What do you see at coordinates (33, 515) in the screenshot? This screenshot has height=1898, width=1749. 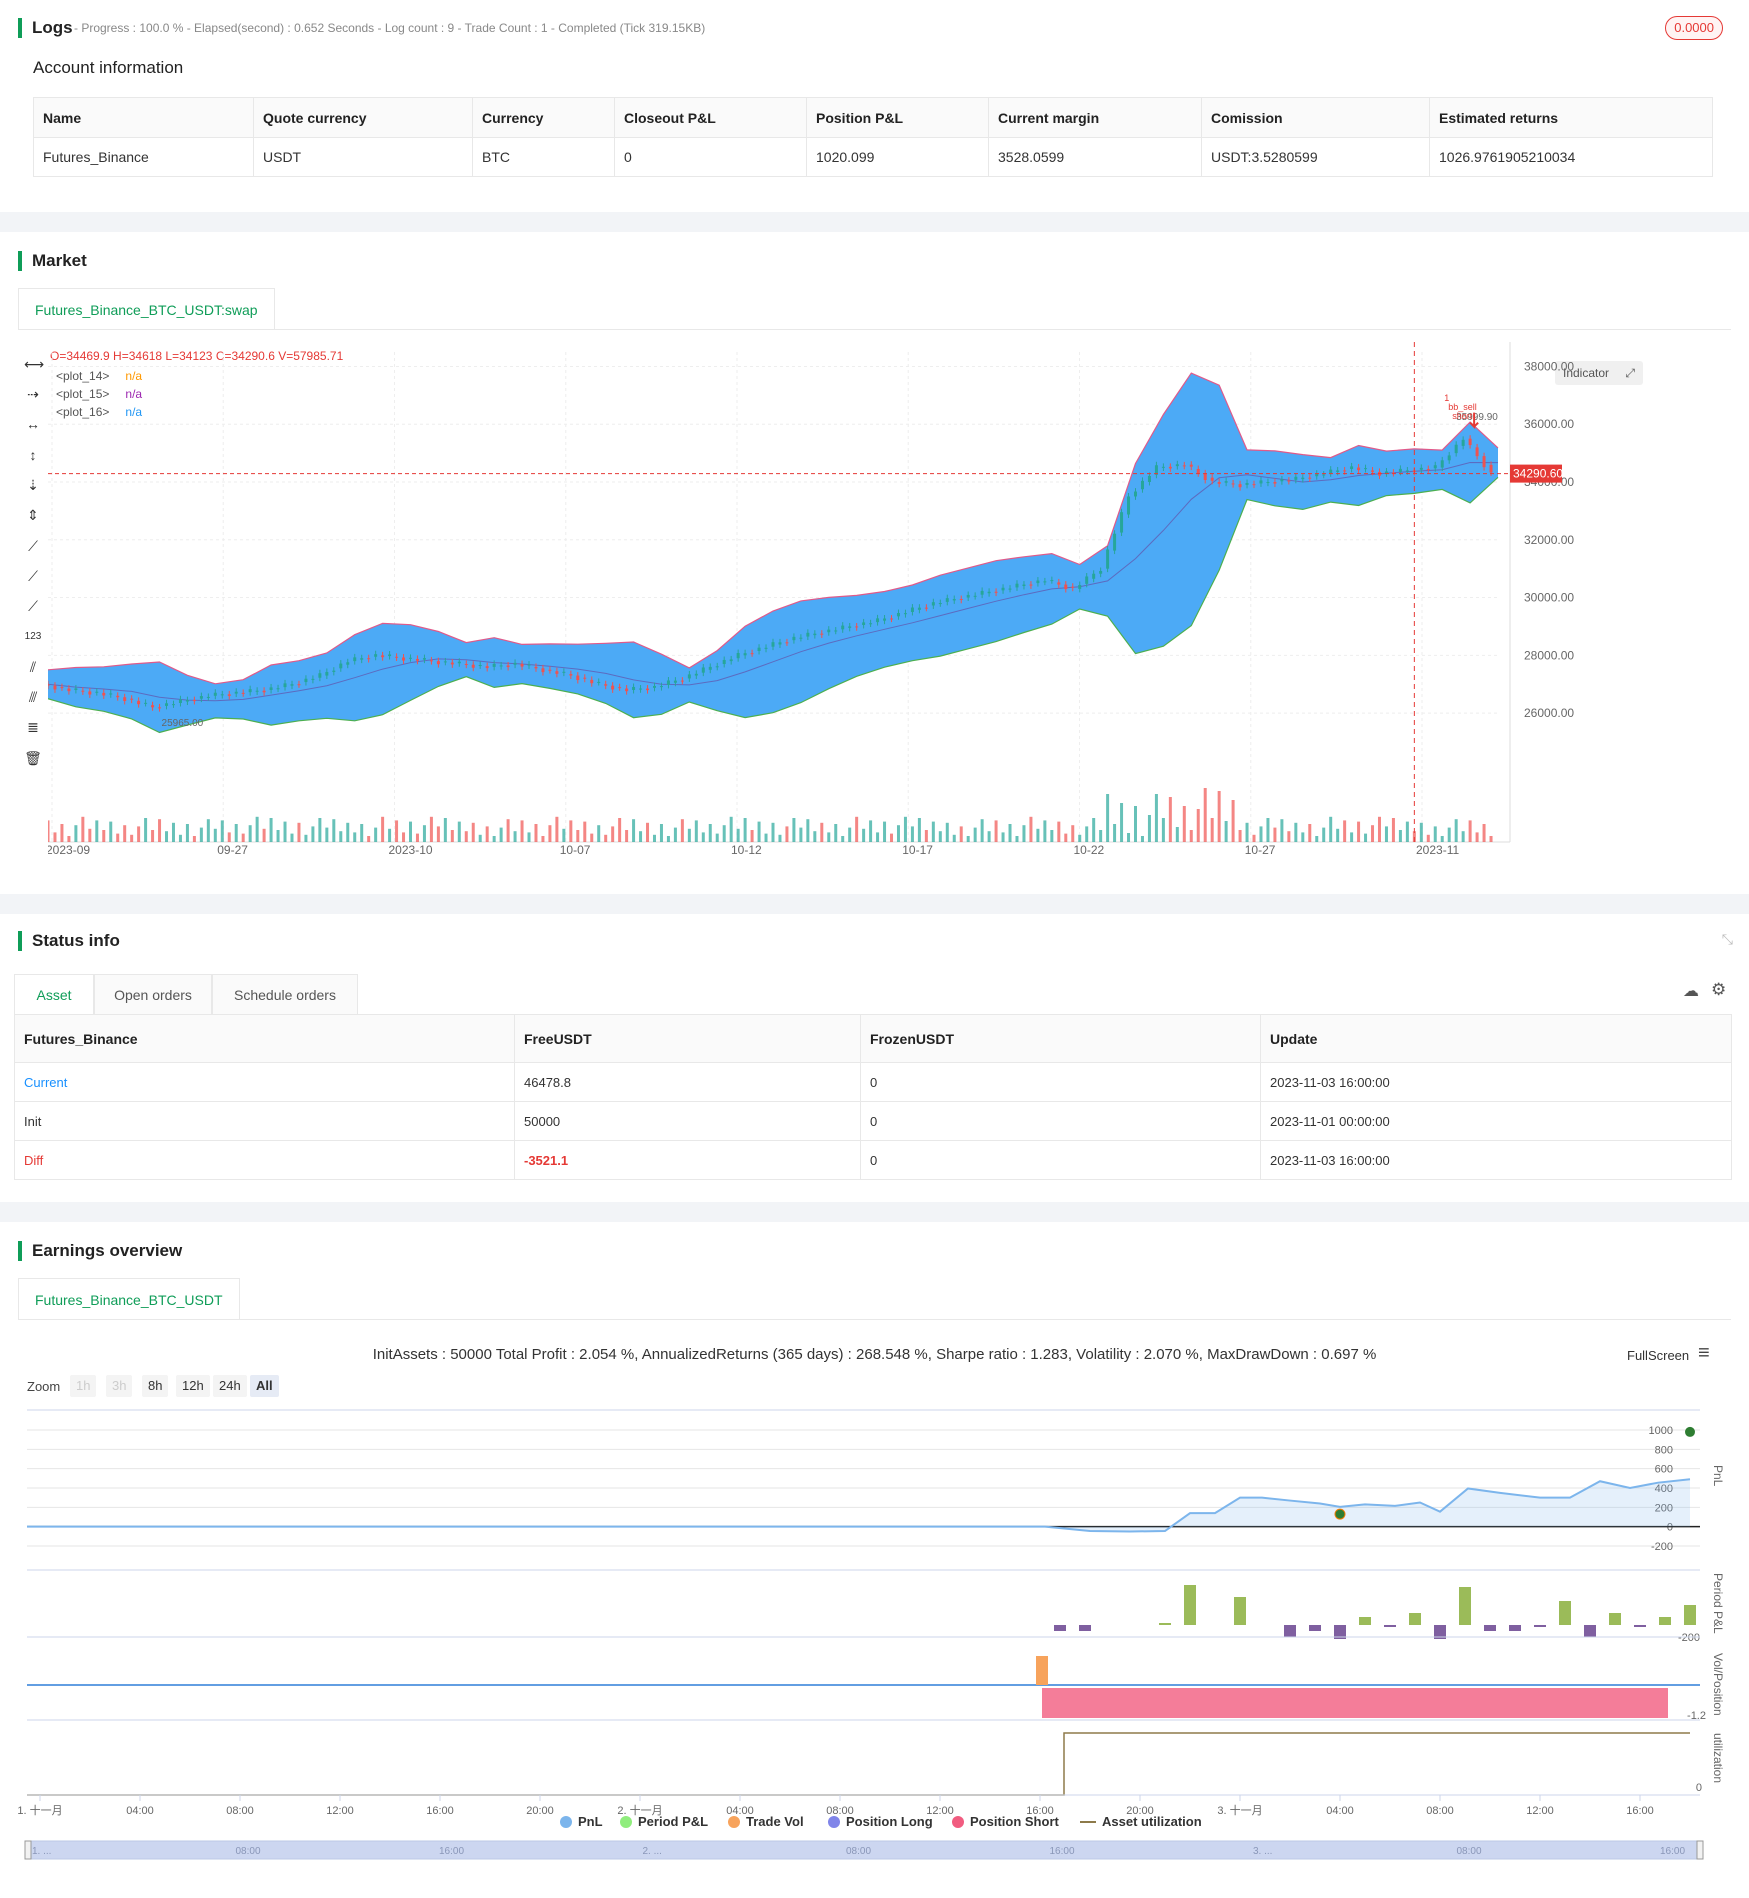 I see `cross-line-icon: ⇕` at bounding box center [33, 515].